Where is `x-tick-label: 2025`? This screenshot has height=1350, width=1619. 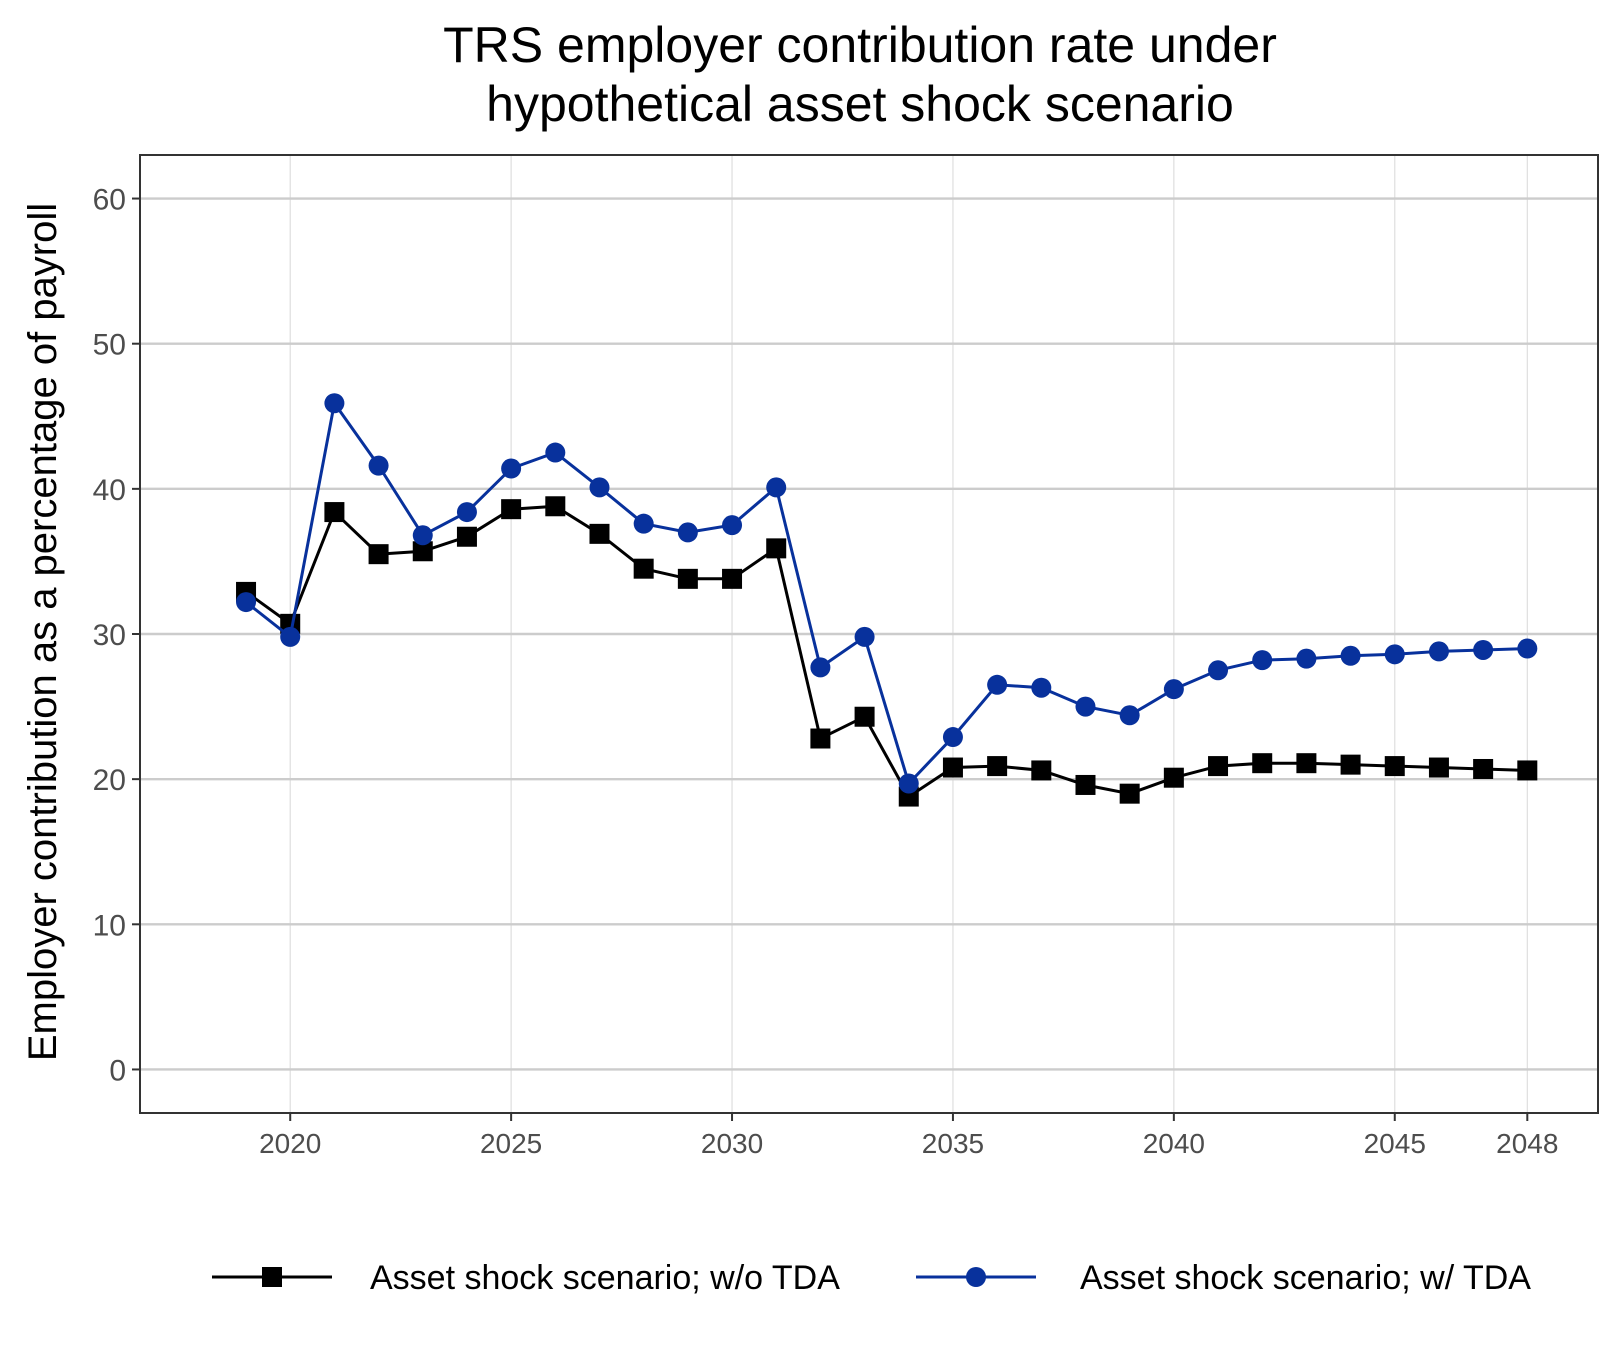 x-tick-label: 2025 is located at coordinates (511, 1143).